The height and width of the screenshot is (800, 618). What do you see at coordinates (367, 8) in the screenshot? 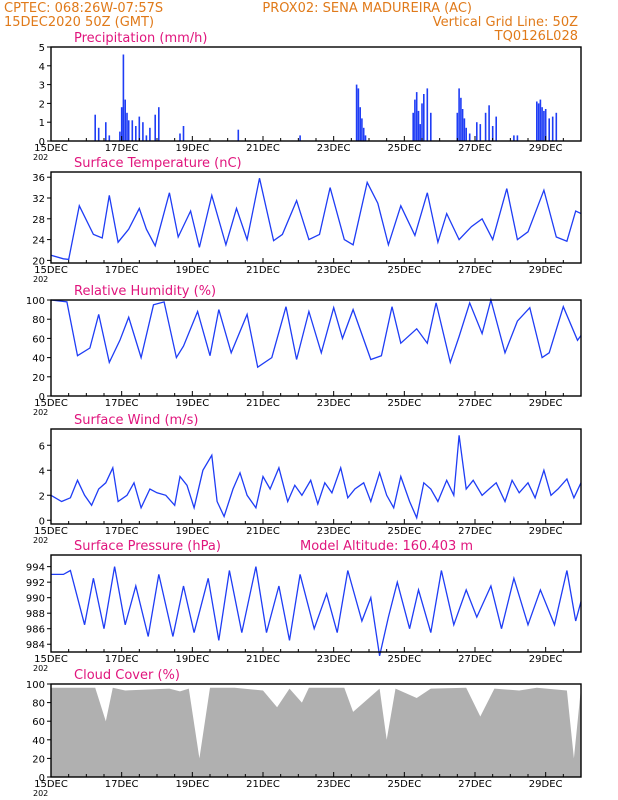
I see `header-station: PROX02: SENA MADUREIRA (AC)` at bounding box center [367, 8].